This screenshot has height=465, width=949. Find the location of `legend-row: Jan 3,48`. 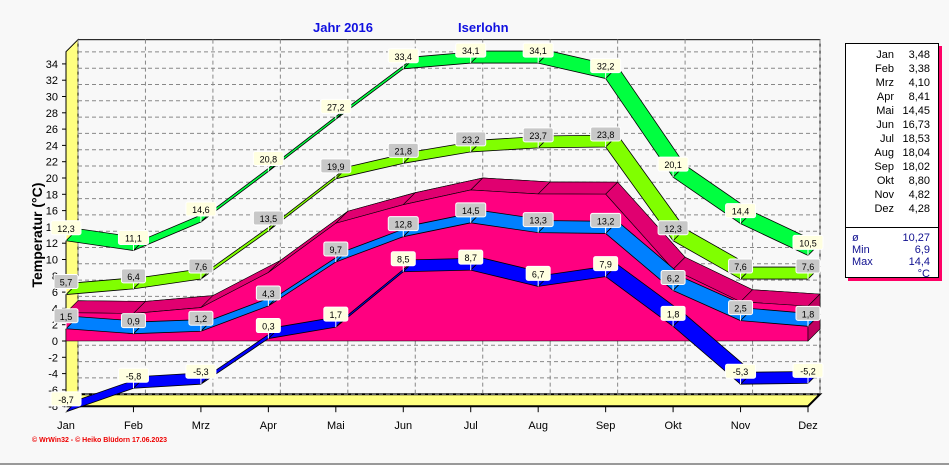

legend-row: Jan 3,48 is located at coordinates (892, 55).